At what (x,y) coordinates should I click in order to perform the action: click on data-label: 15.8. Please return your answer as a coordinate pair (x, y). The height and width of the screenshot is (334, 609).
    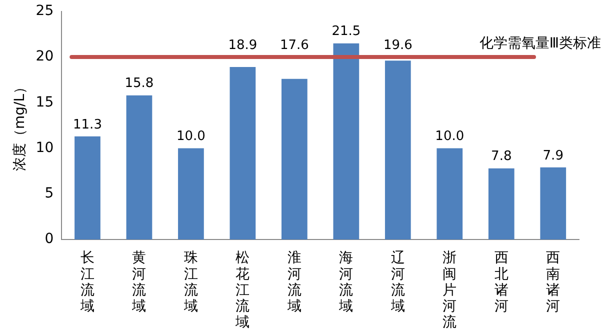
    Looking at the image, I should click on (139, 84).